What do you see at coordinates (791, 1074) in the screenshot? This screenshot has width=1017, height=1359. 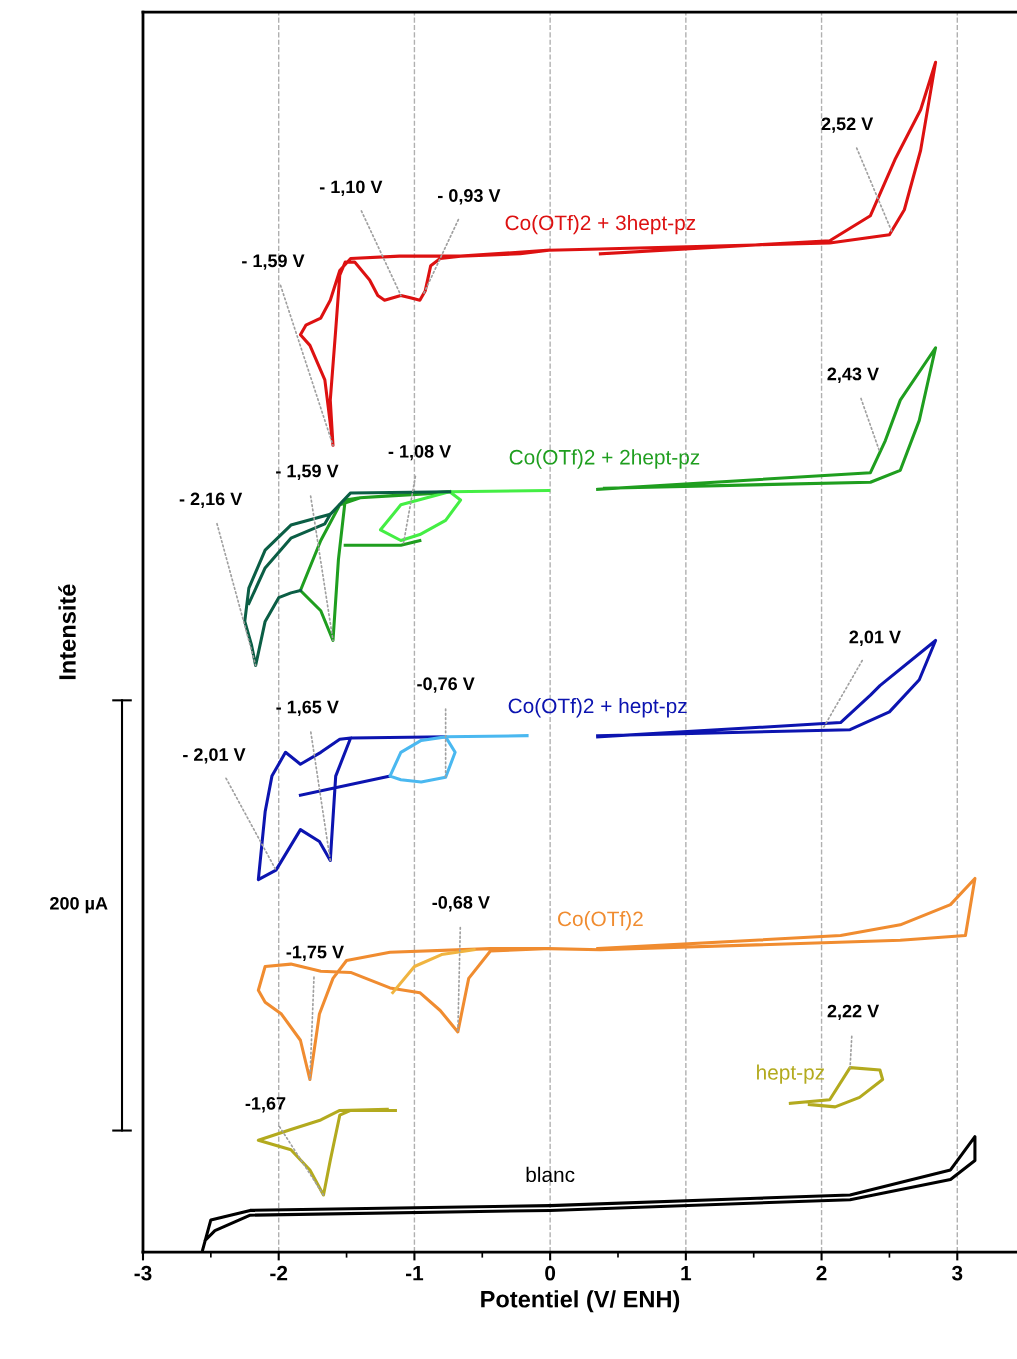 I see `series-label: hept-pz` at bounding box center [791, 1074].